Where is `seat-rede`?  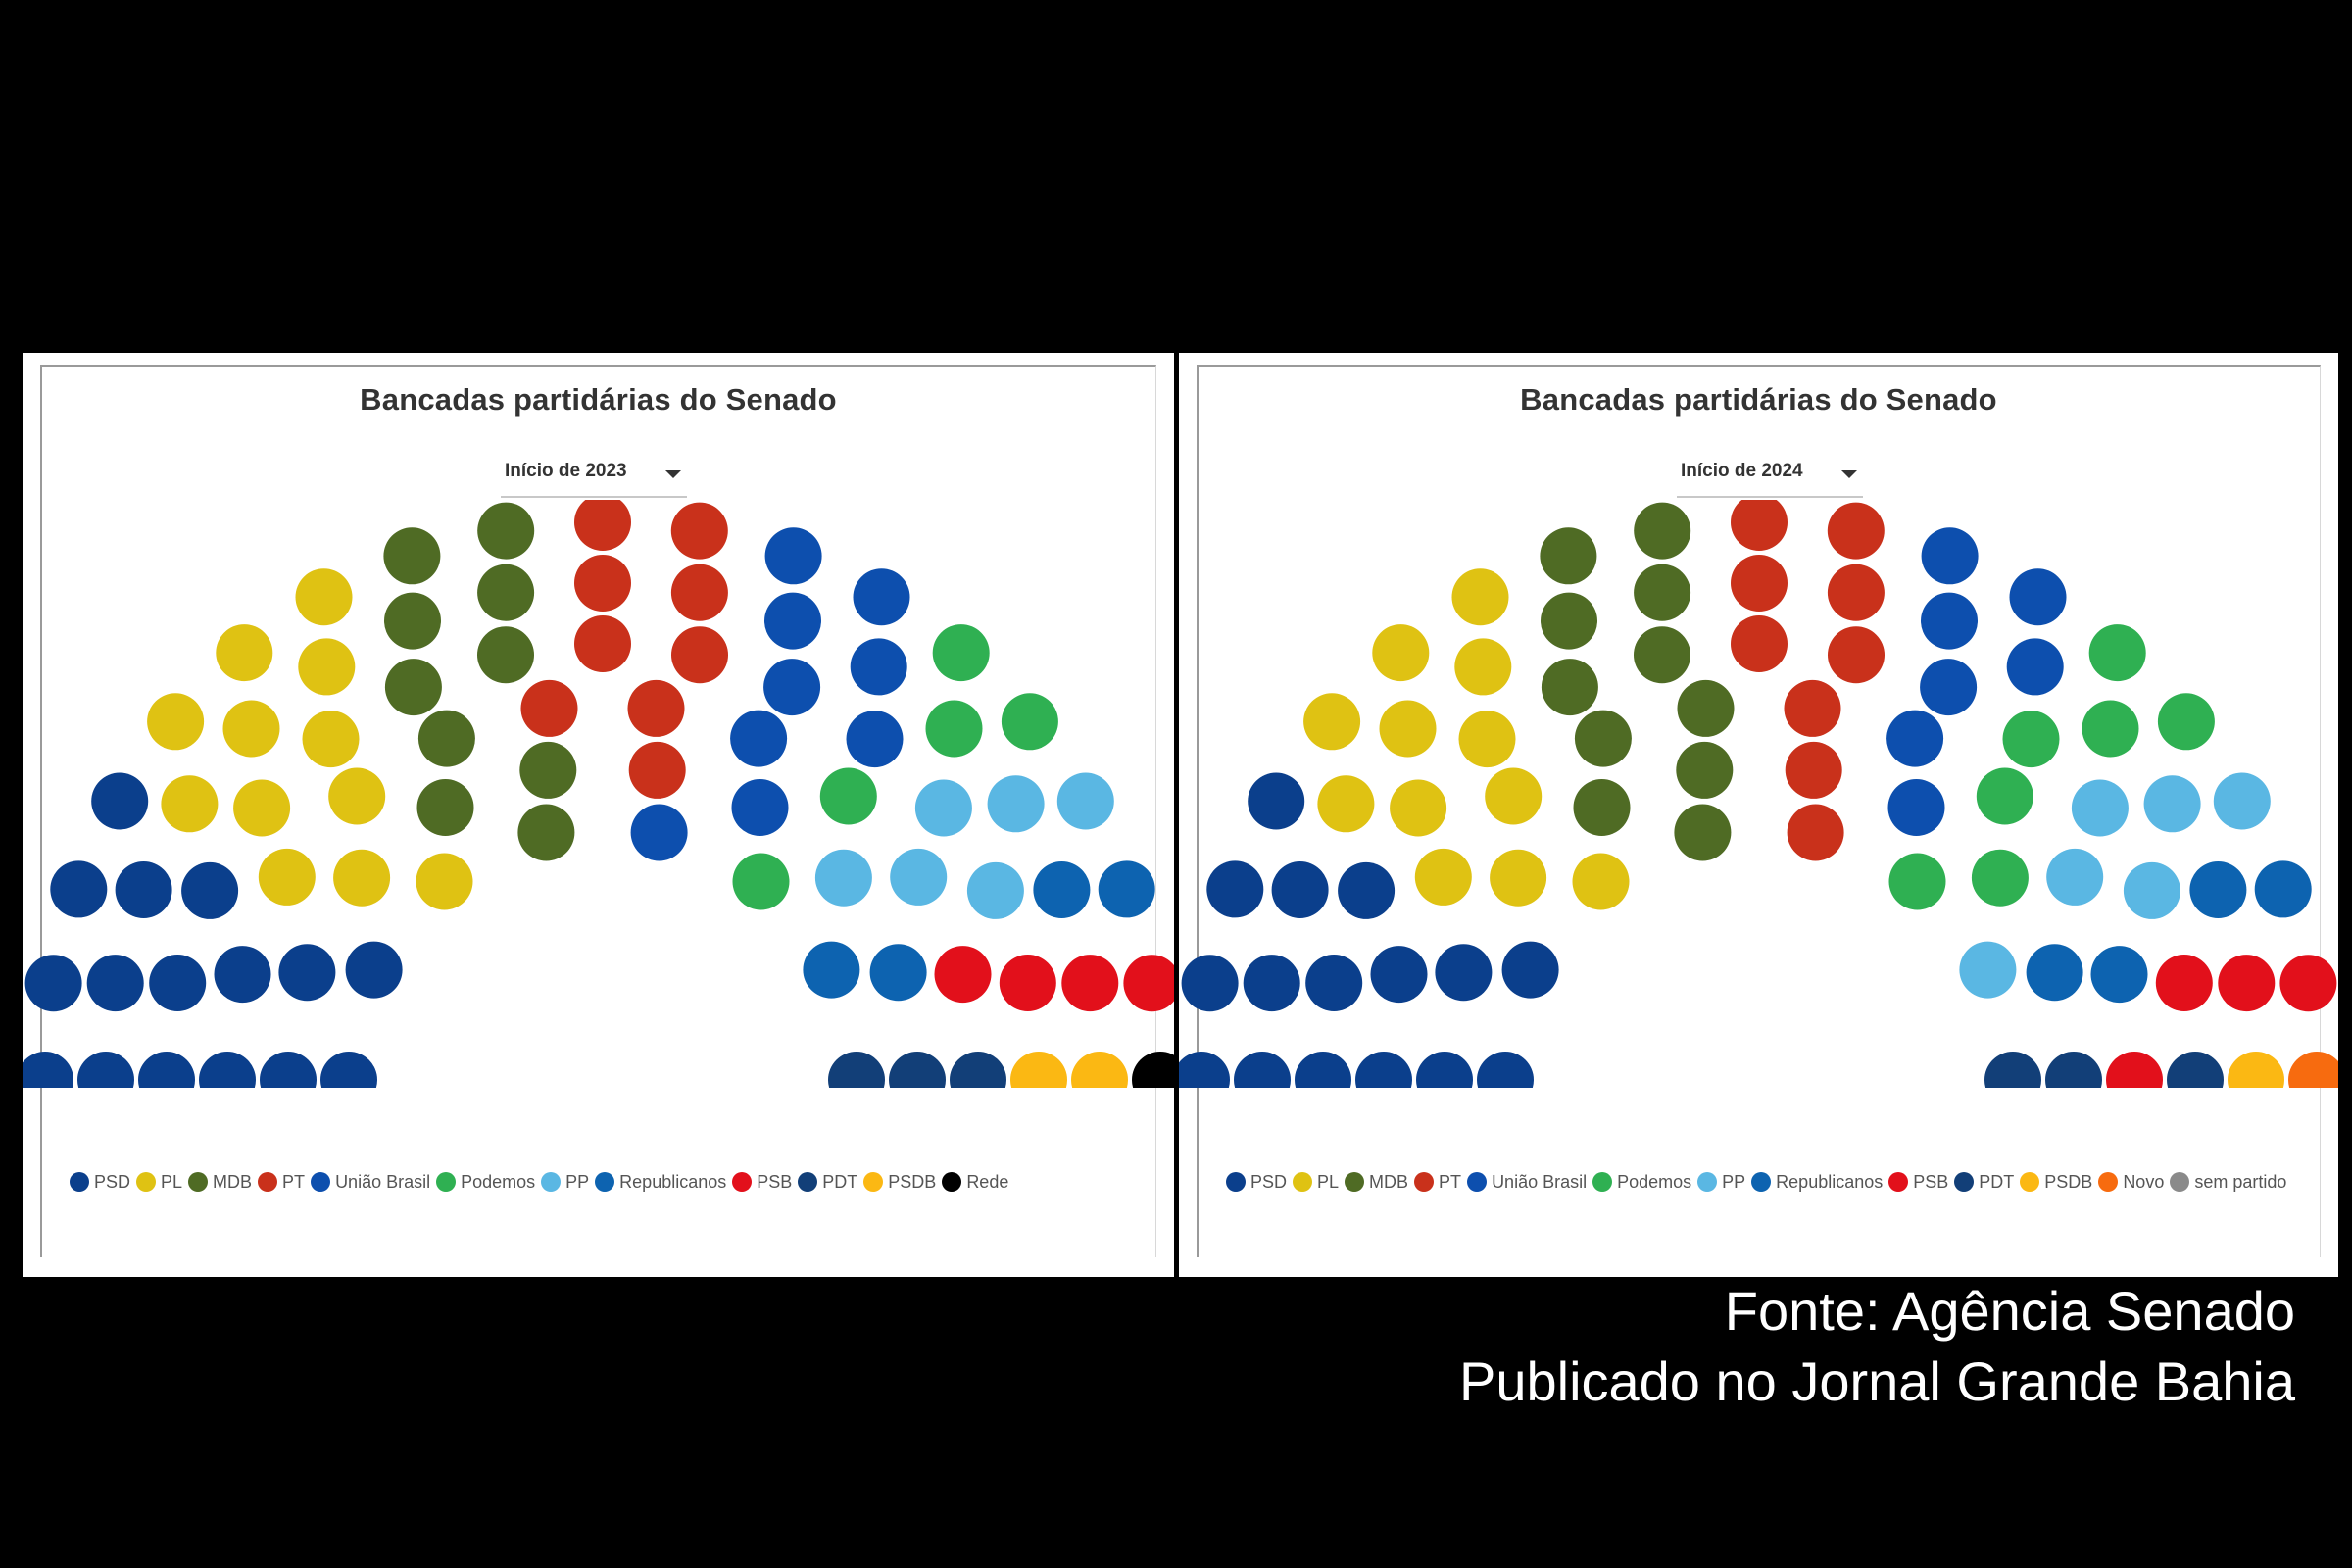
seat-rede is located at coordinates (1153, 1070).